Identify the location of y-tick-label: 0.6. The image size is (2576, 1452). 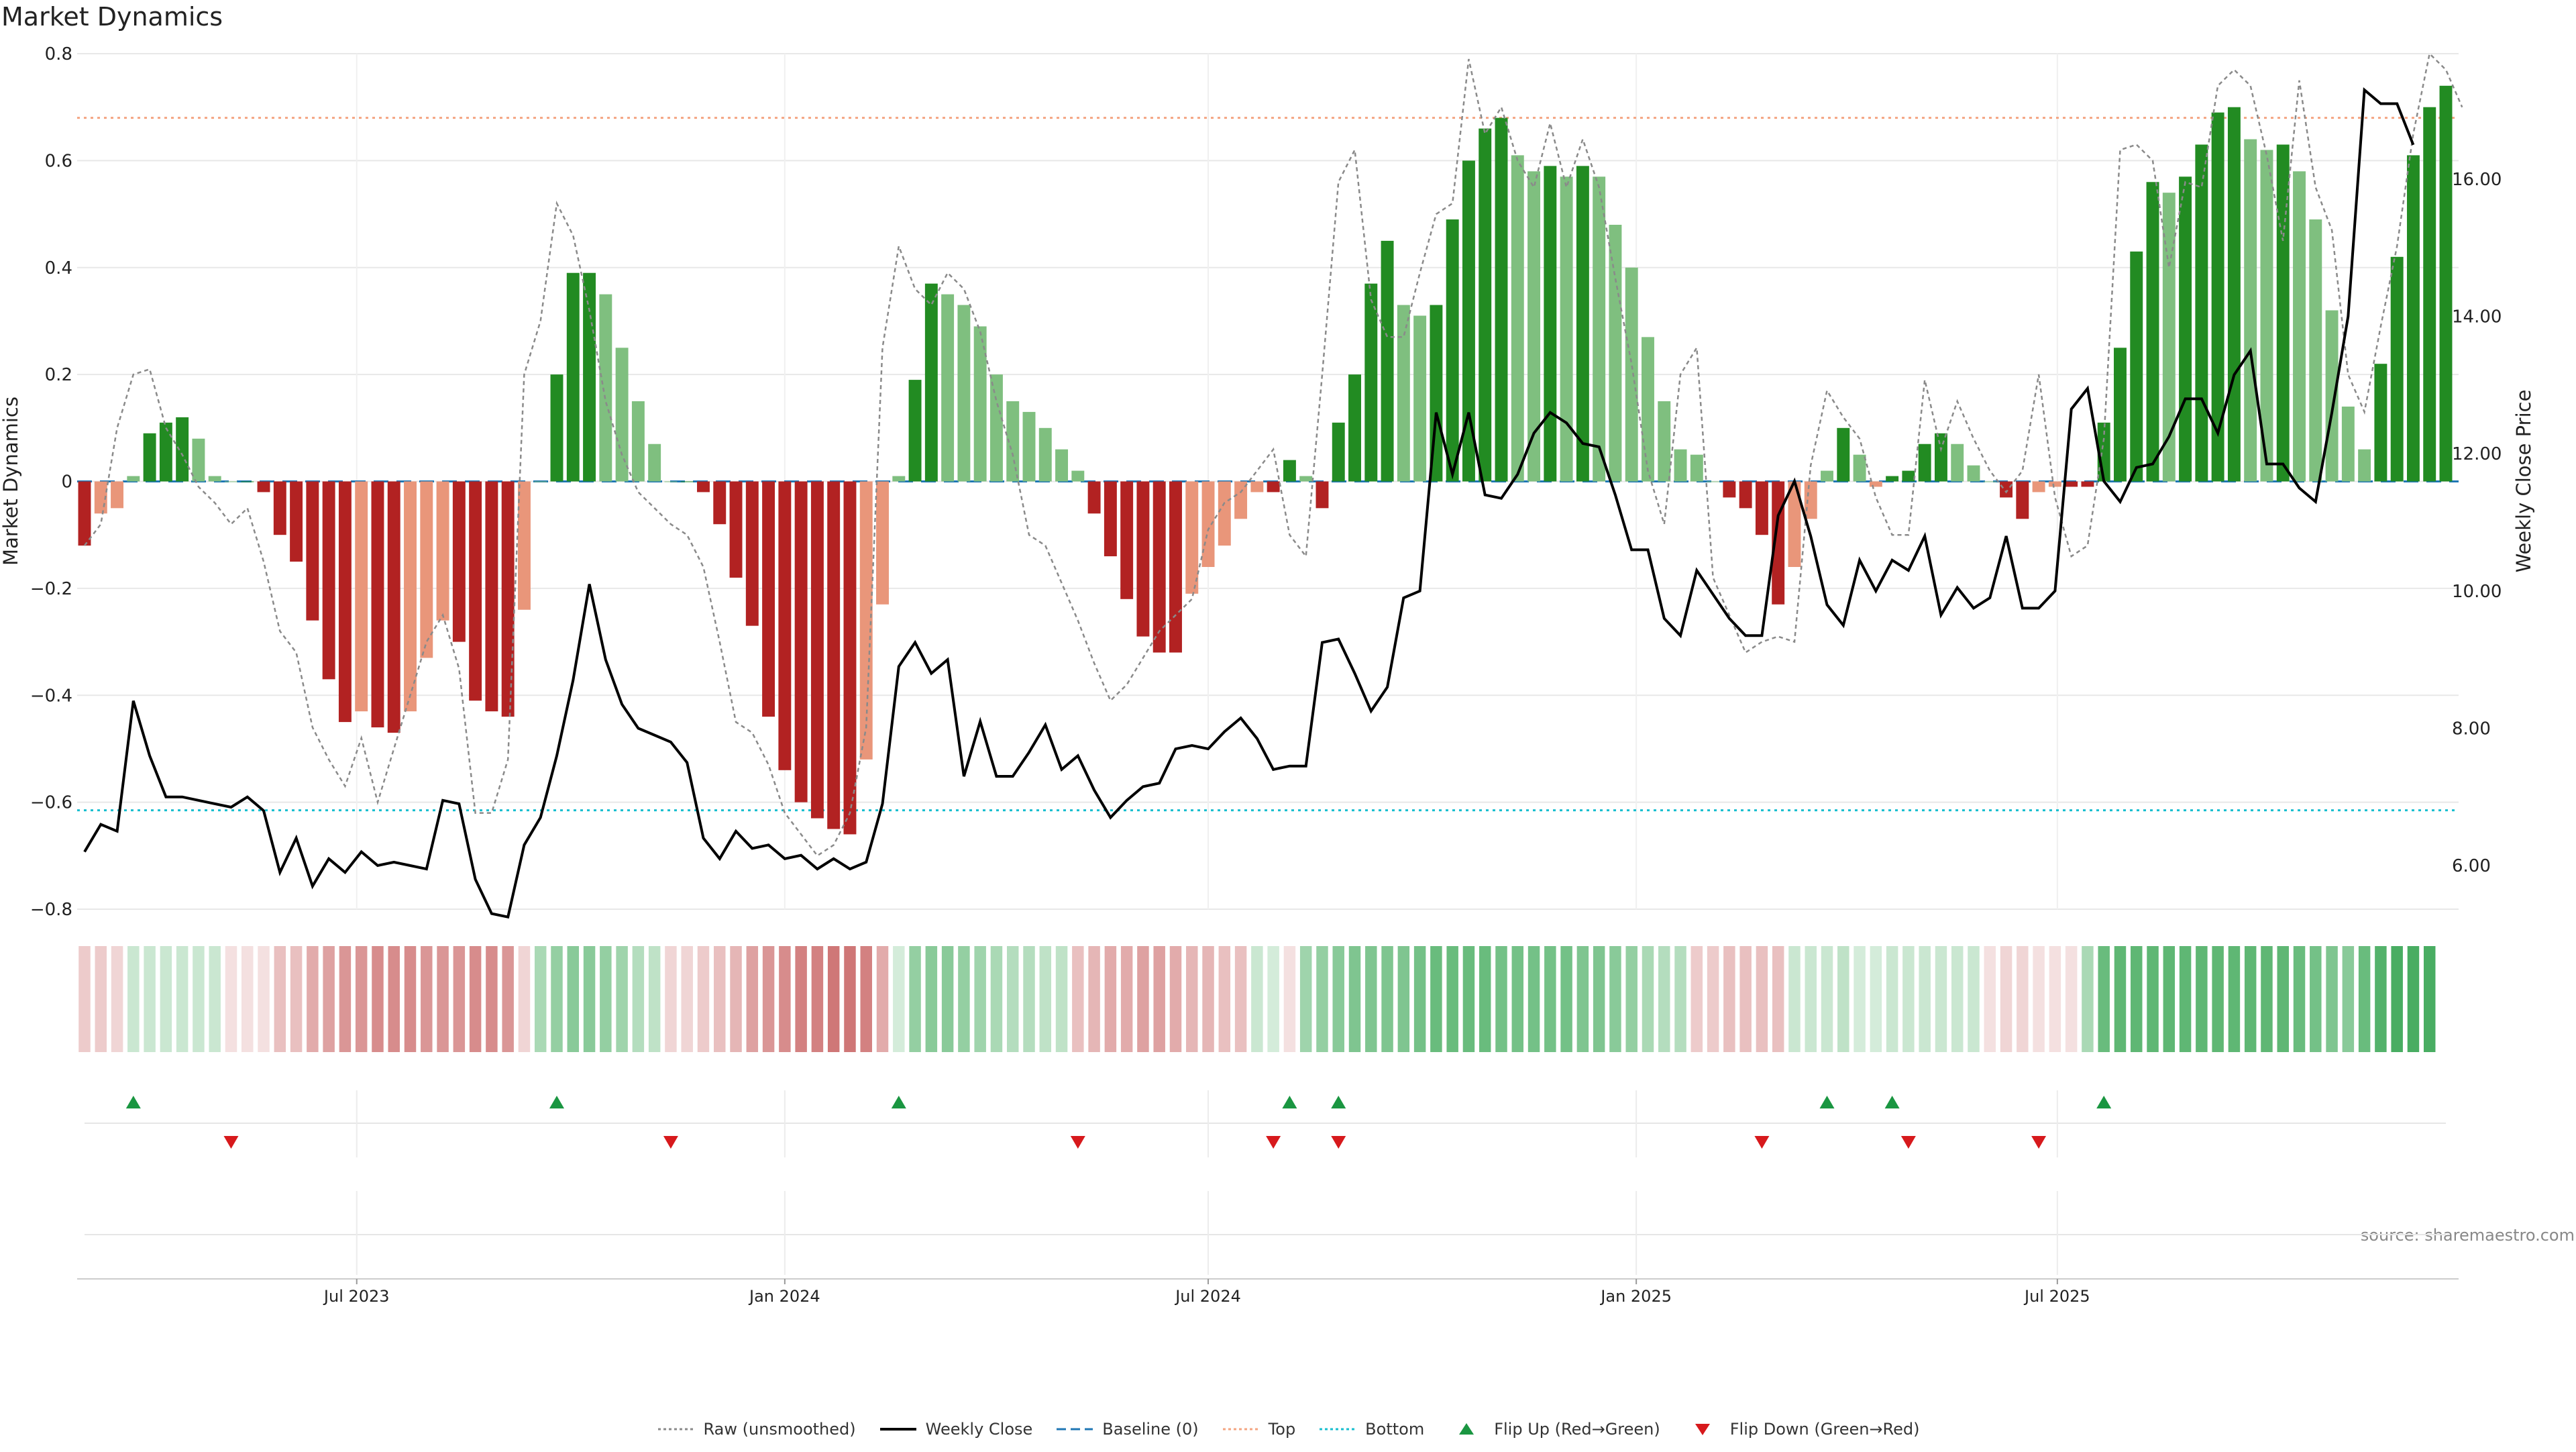
(58, 161).